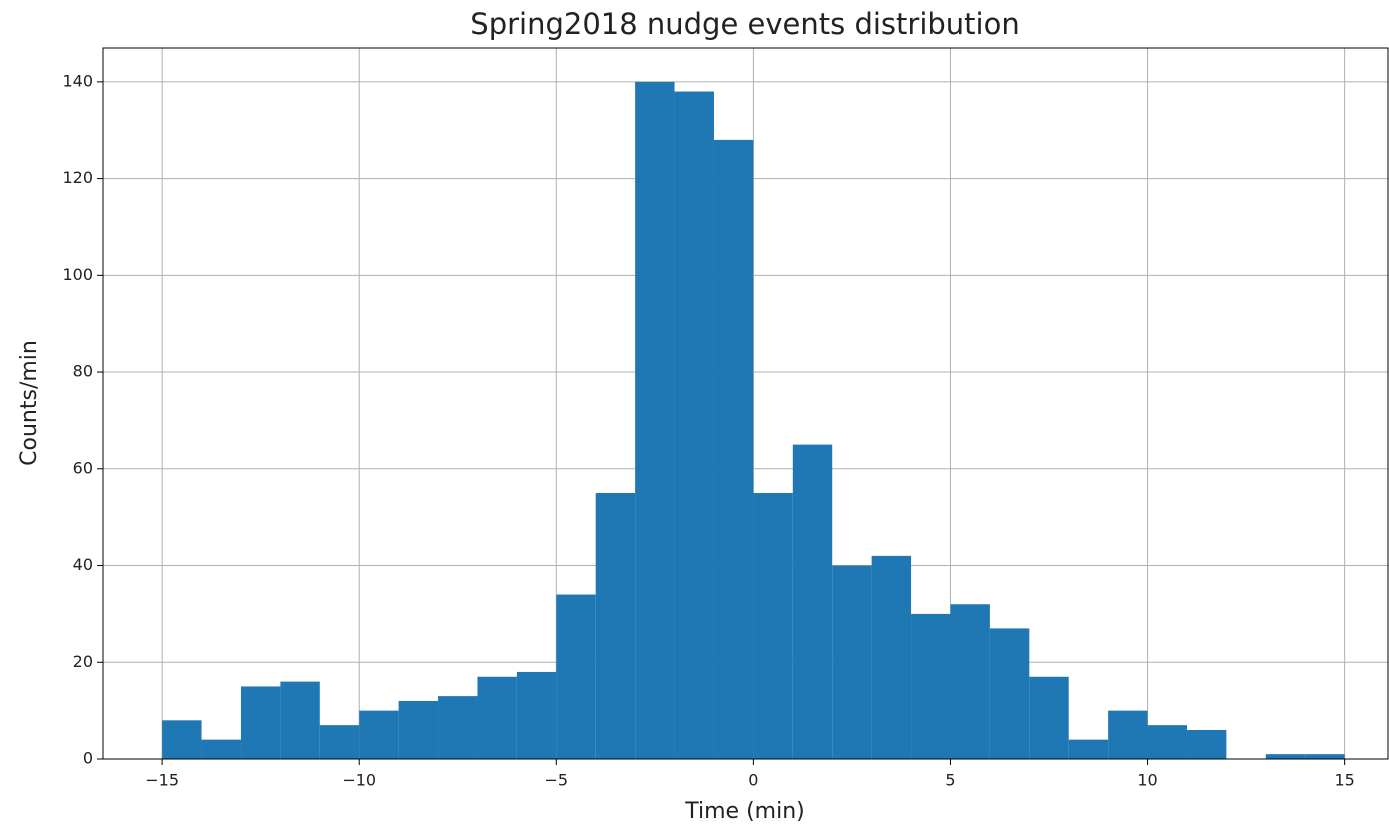  Describe the element at coordinates (1147, 780) in the screenshot. I see `x-tick-label: 10` at that location.